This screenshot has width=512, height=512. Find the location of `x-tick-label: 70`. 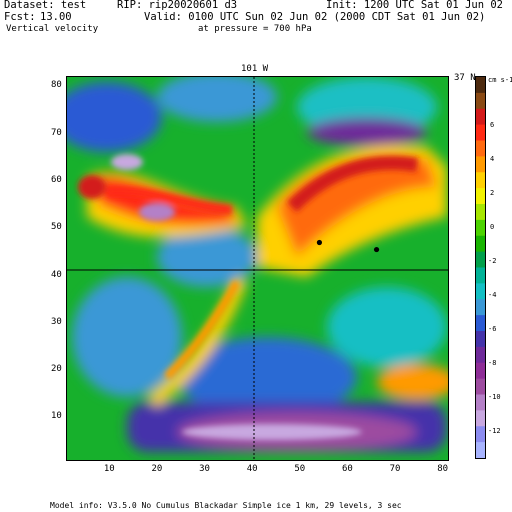

x-tick-label: 70 is located at coordinates (395, 469).